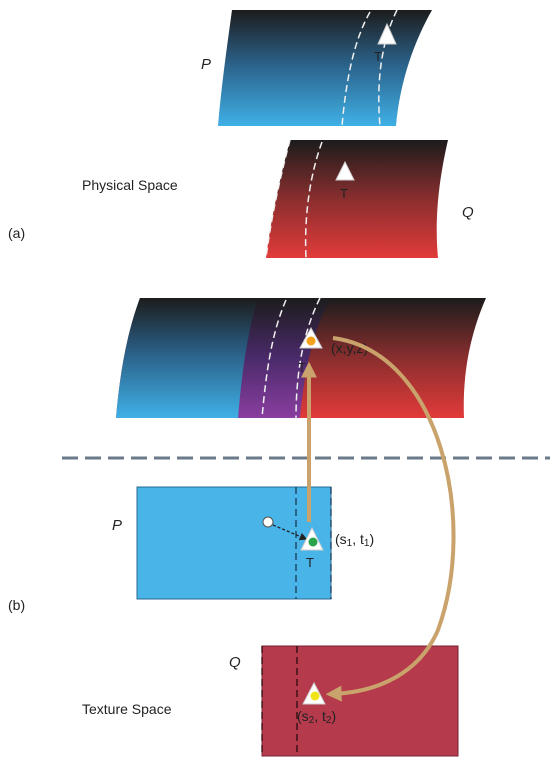  What do you see at coordinates (130, 185) in the screenshot?
I see `physical-space-label: Physical Space` at bounding box center [130, 185].